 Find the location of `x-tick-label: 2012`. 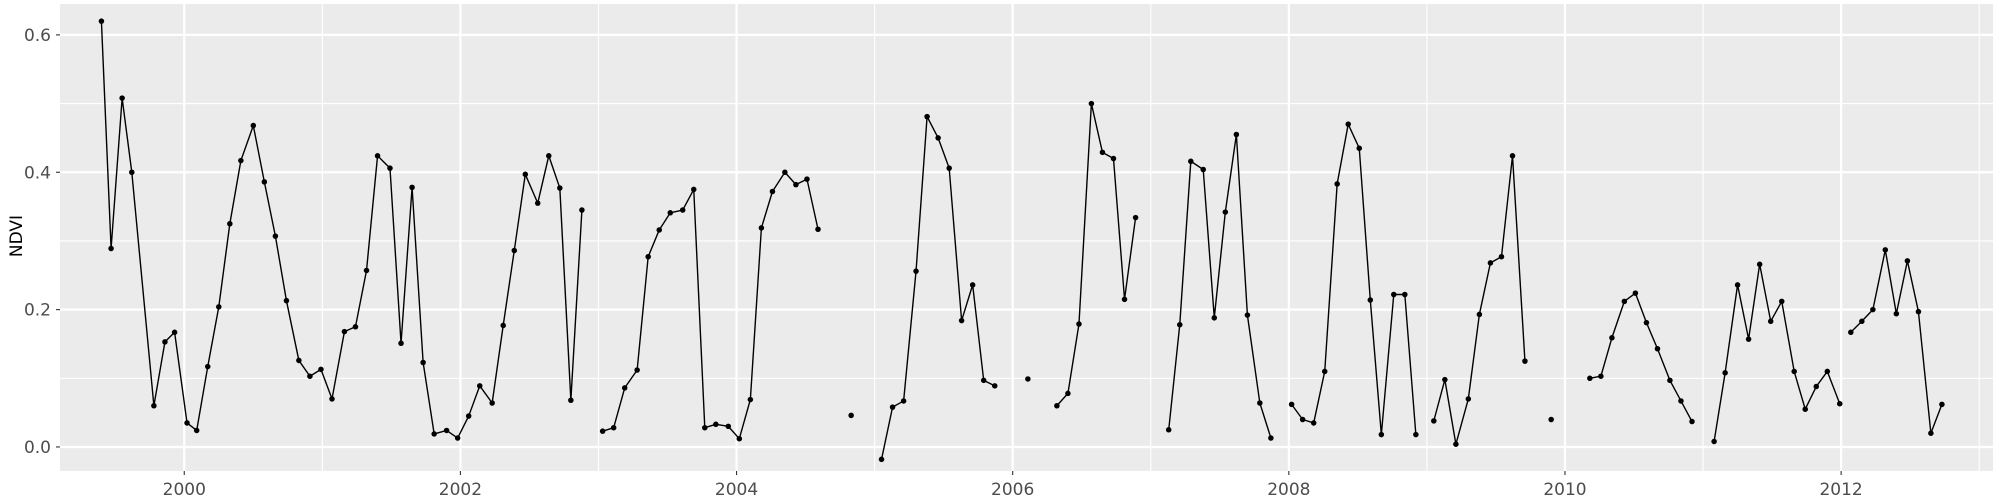

x-tick-label: 2012 is located at coordinates (1840, 490).